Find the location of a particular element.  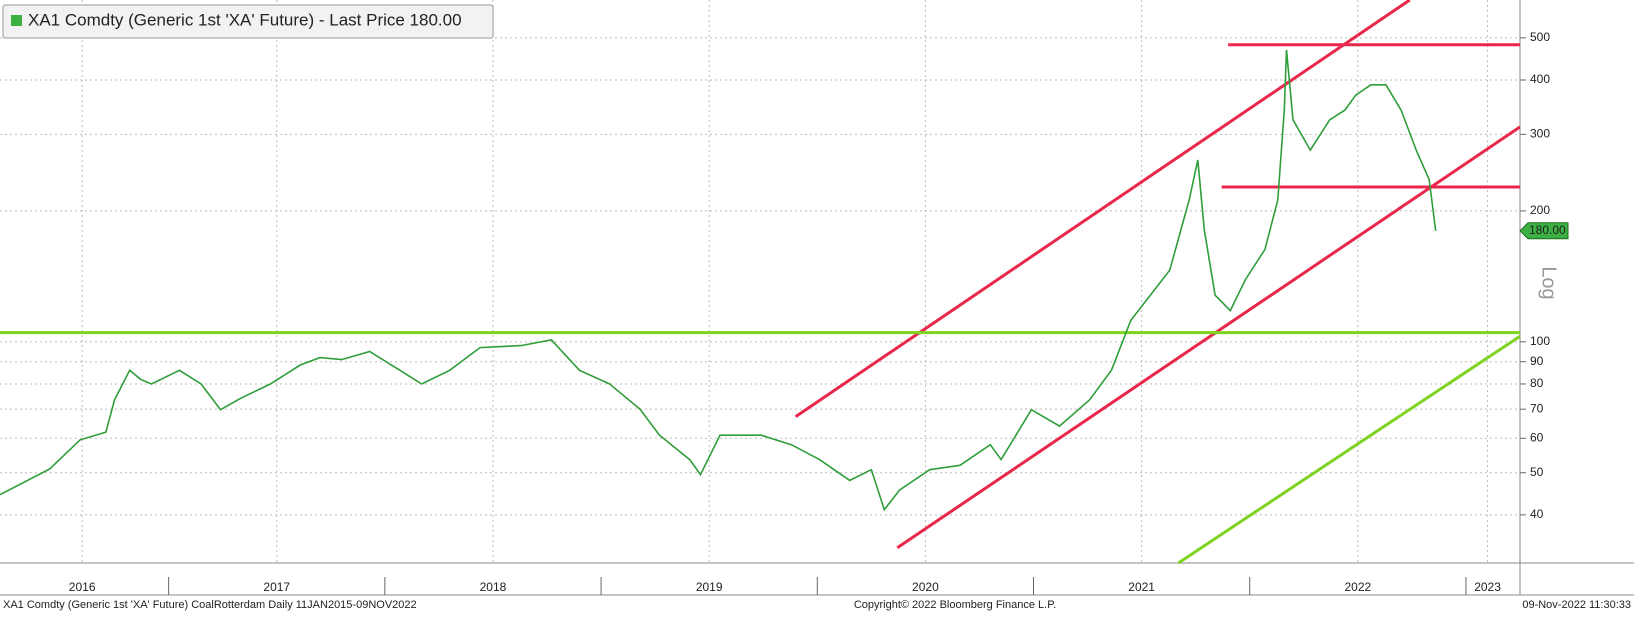

last-price-tag is located at coordinates (1544, 231).